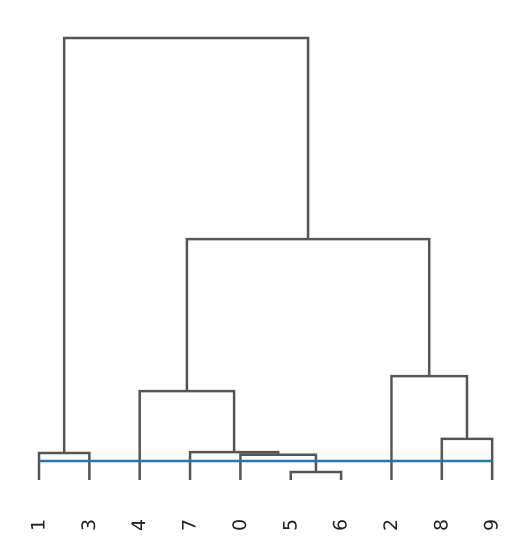 This screenshot has width=531, height=548. I want to click on leaf-label: 9, so click(492, 525).